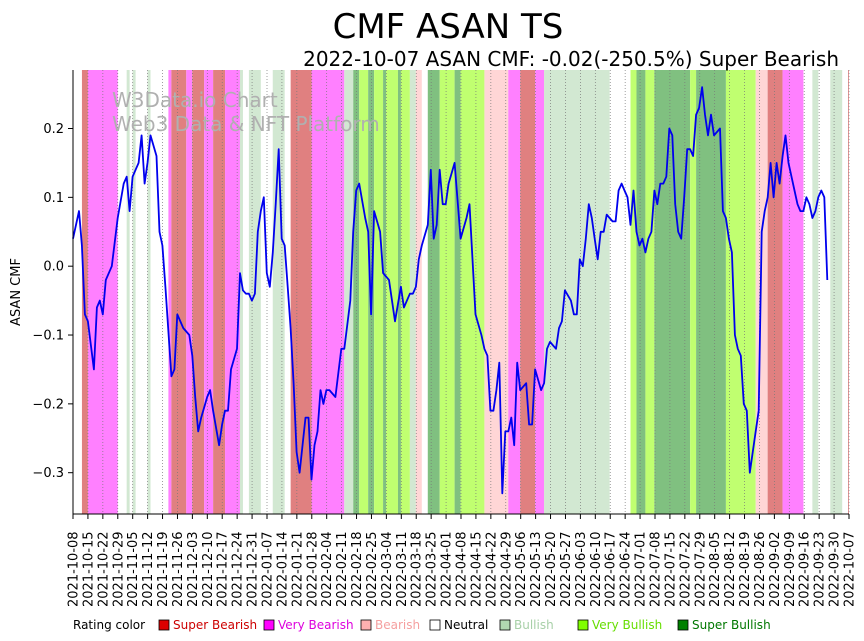  Describe the element at coordinates (366, 625) in the screenshot. I see `legend-swatch-bearish` at that location.